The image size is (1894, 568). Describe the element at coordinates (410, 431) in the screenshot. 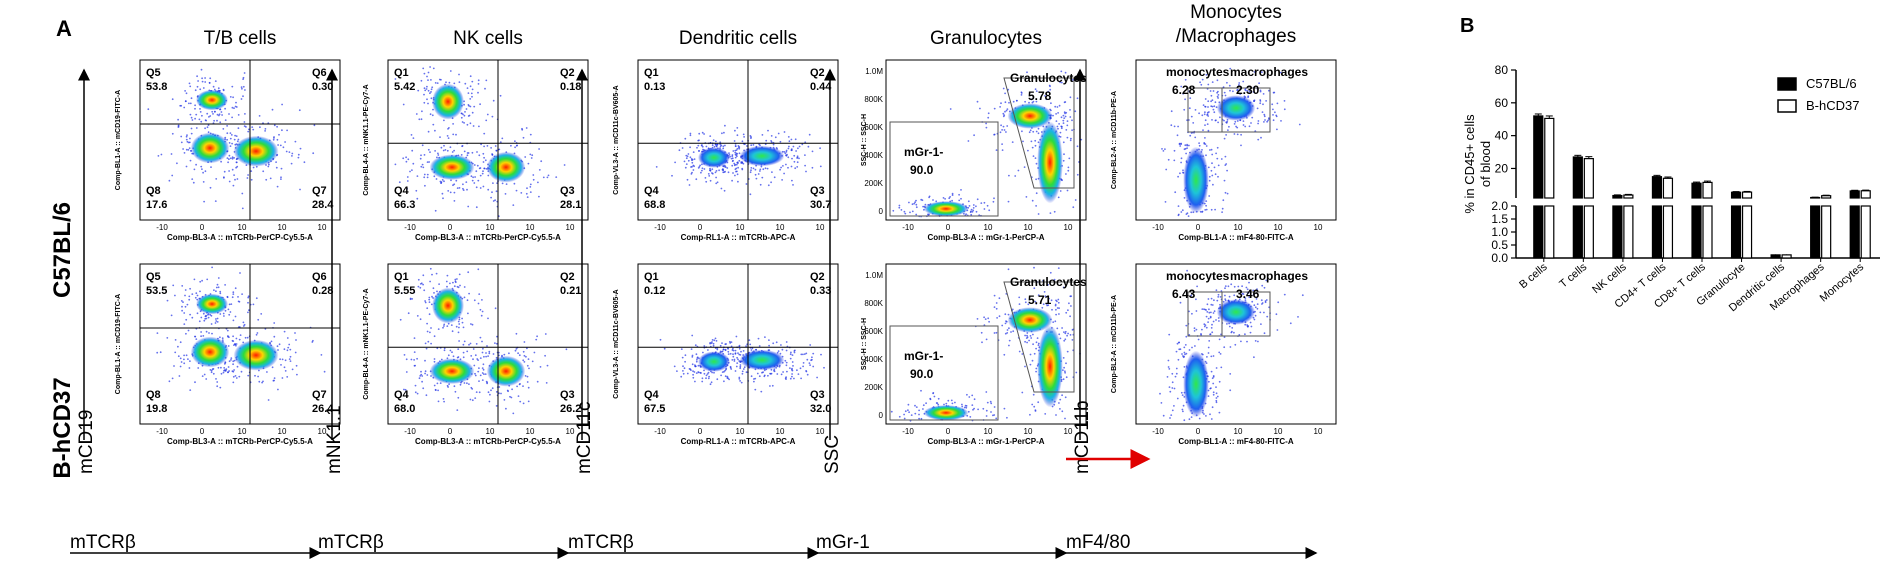

I see `x-tick-label: -10` at that location.